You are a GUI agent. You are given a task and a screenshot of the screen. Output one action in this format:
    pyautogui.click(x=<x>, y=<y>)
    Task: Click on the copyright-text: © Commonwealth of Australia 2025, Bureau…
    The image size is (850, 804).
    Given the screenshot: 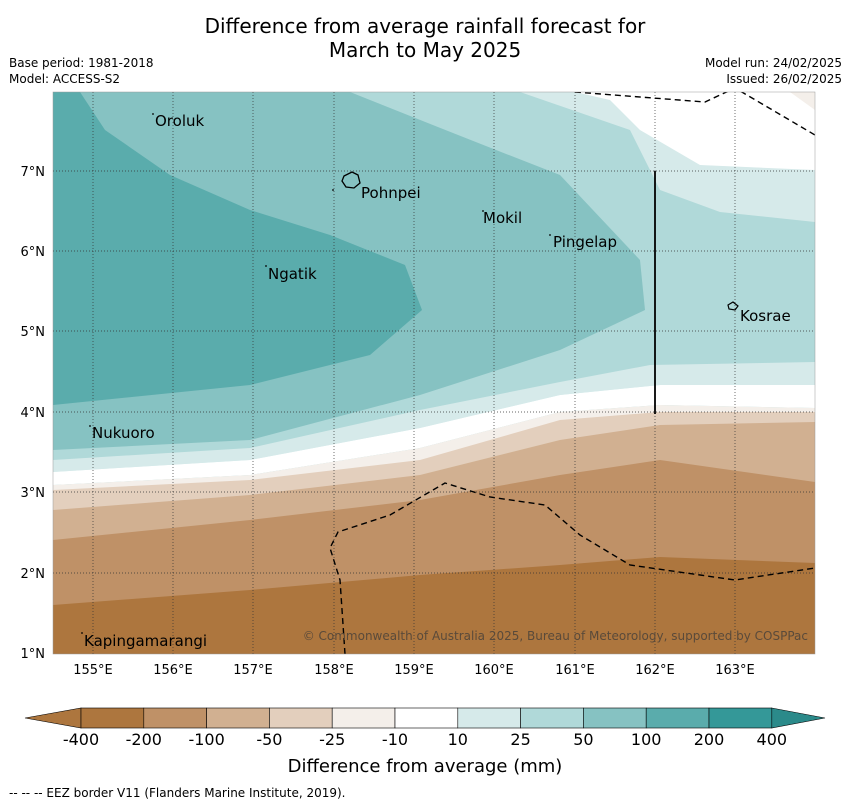 What is the action you would take?
    pyautogui.click(x=555, y=636)
    